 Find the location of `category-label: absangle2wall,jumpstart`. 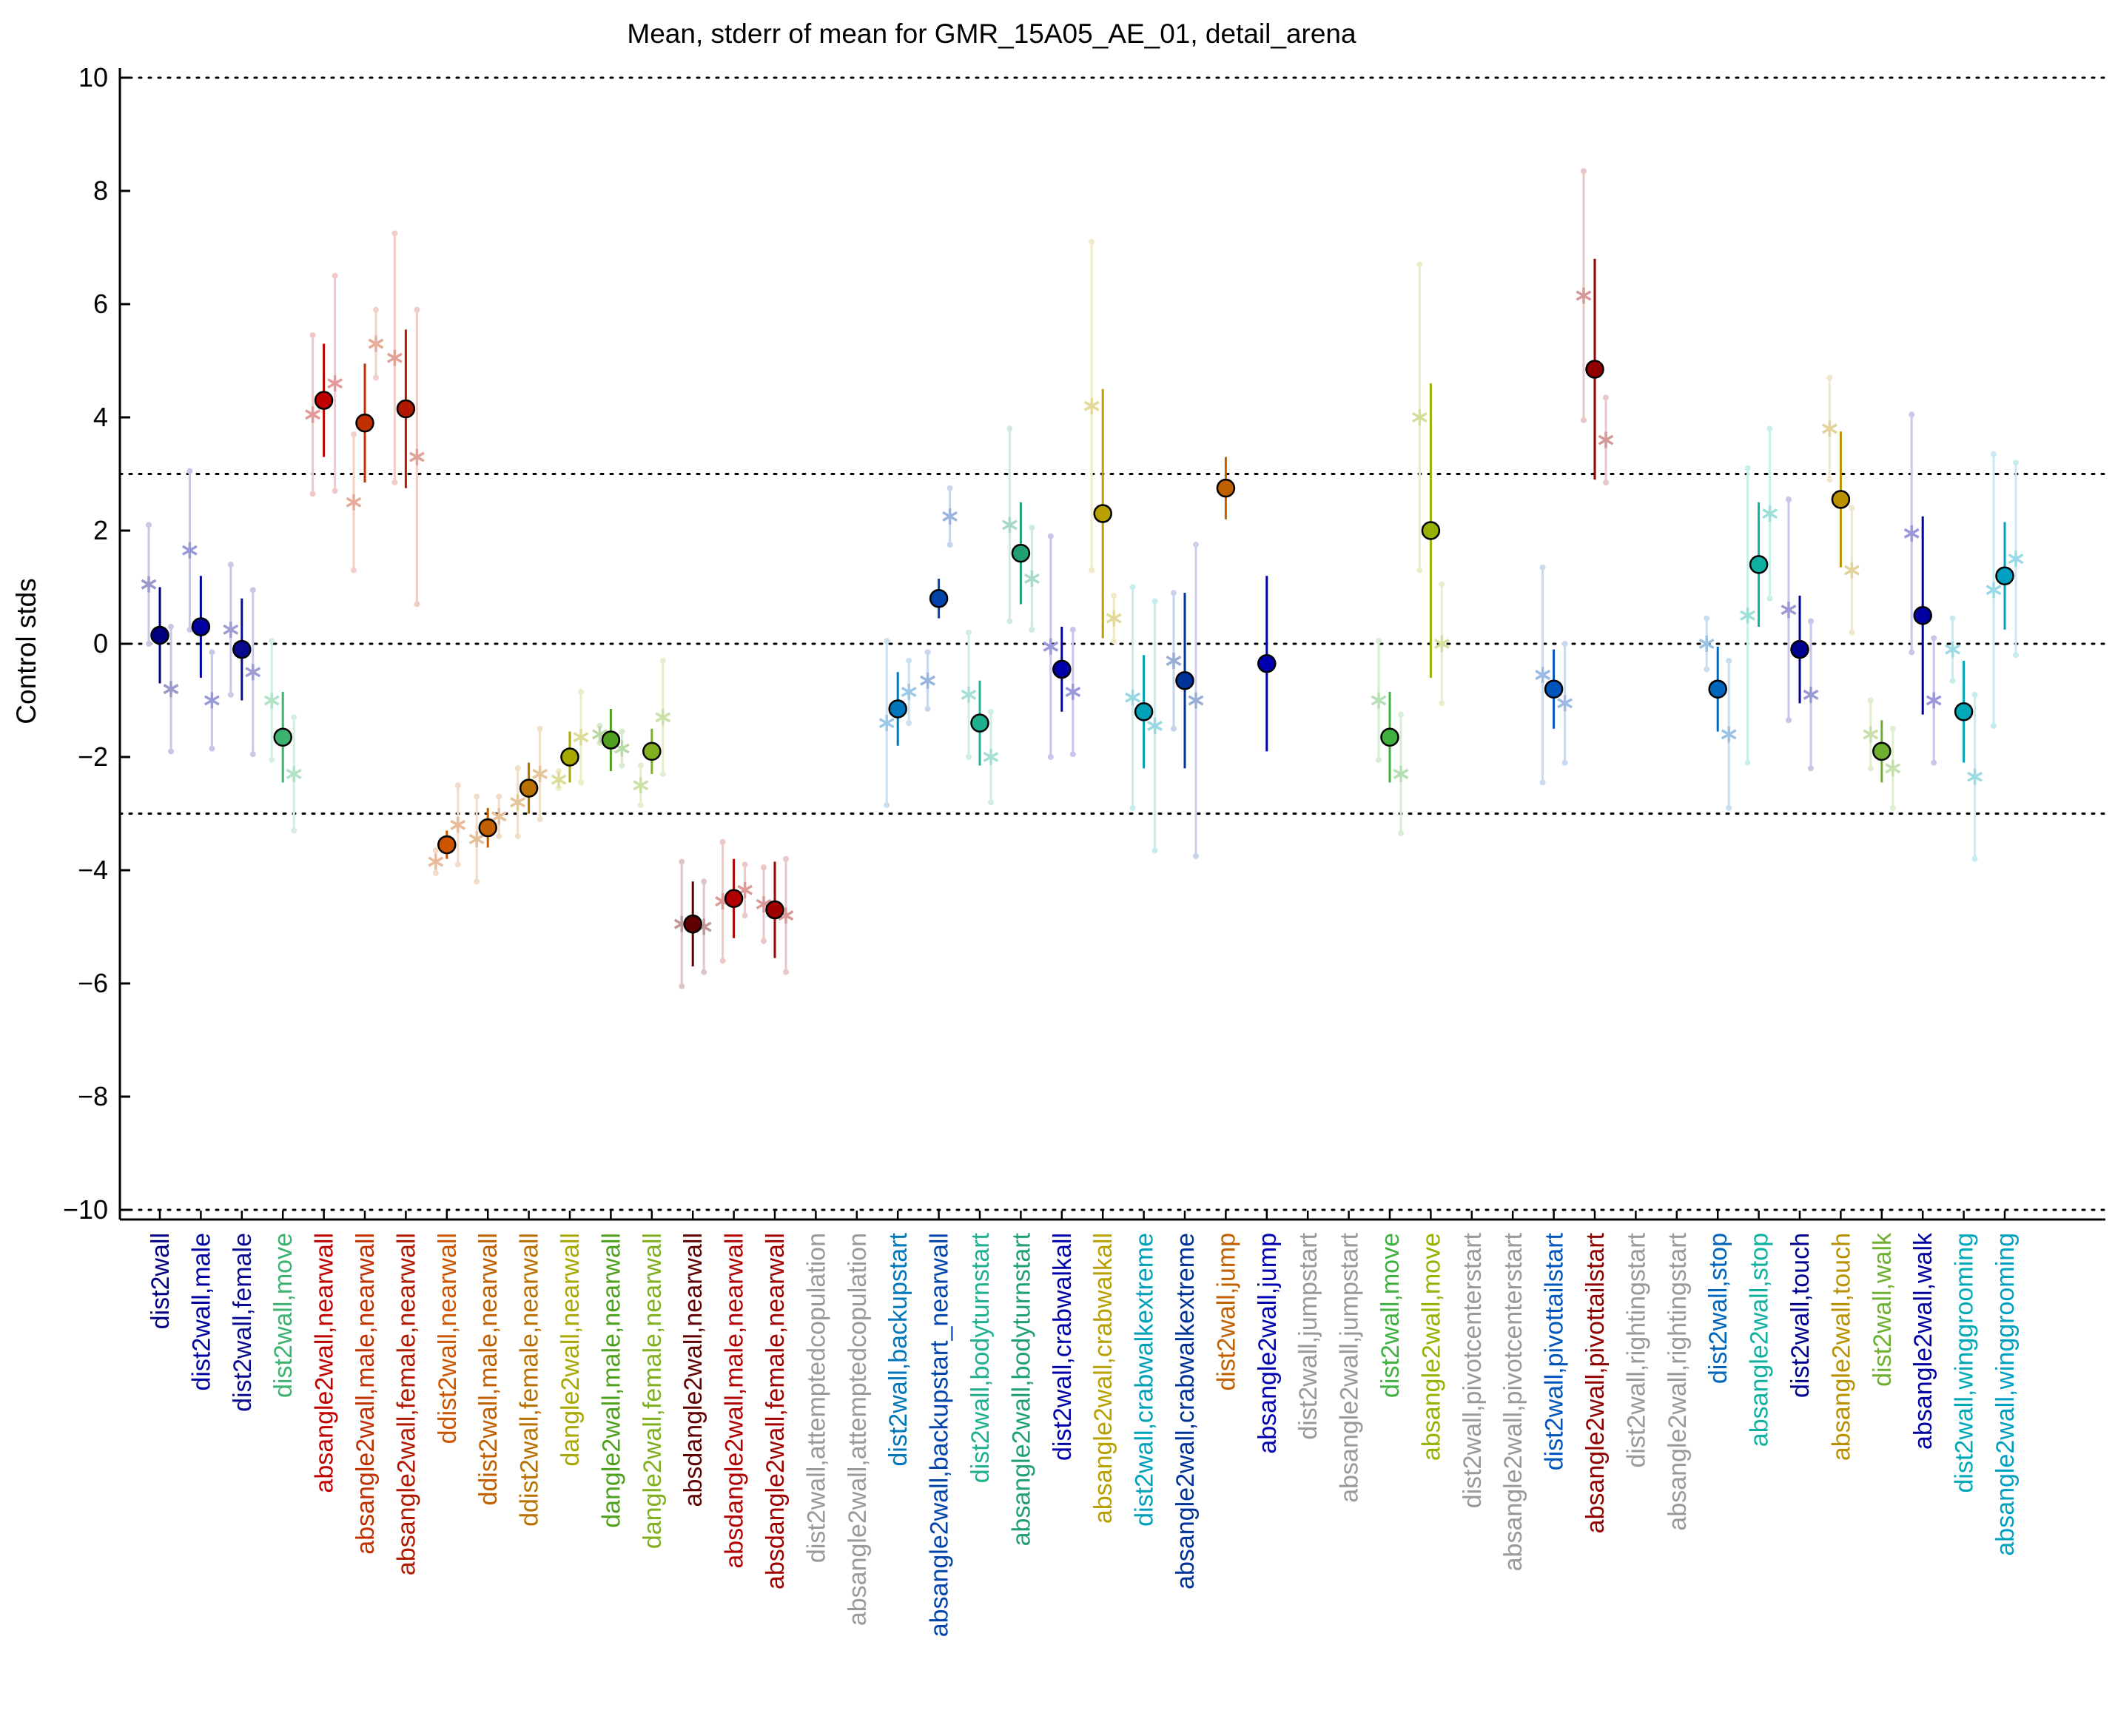

category-label: absangle2wall,jumpstart is located at coordinates (1350, 1367).